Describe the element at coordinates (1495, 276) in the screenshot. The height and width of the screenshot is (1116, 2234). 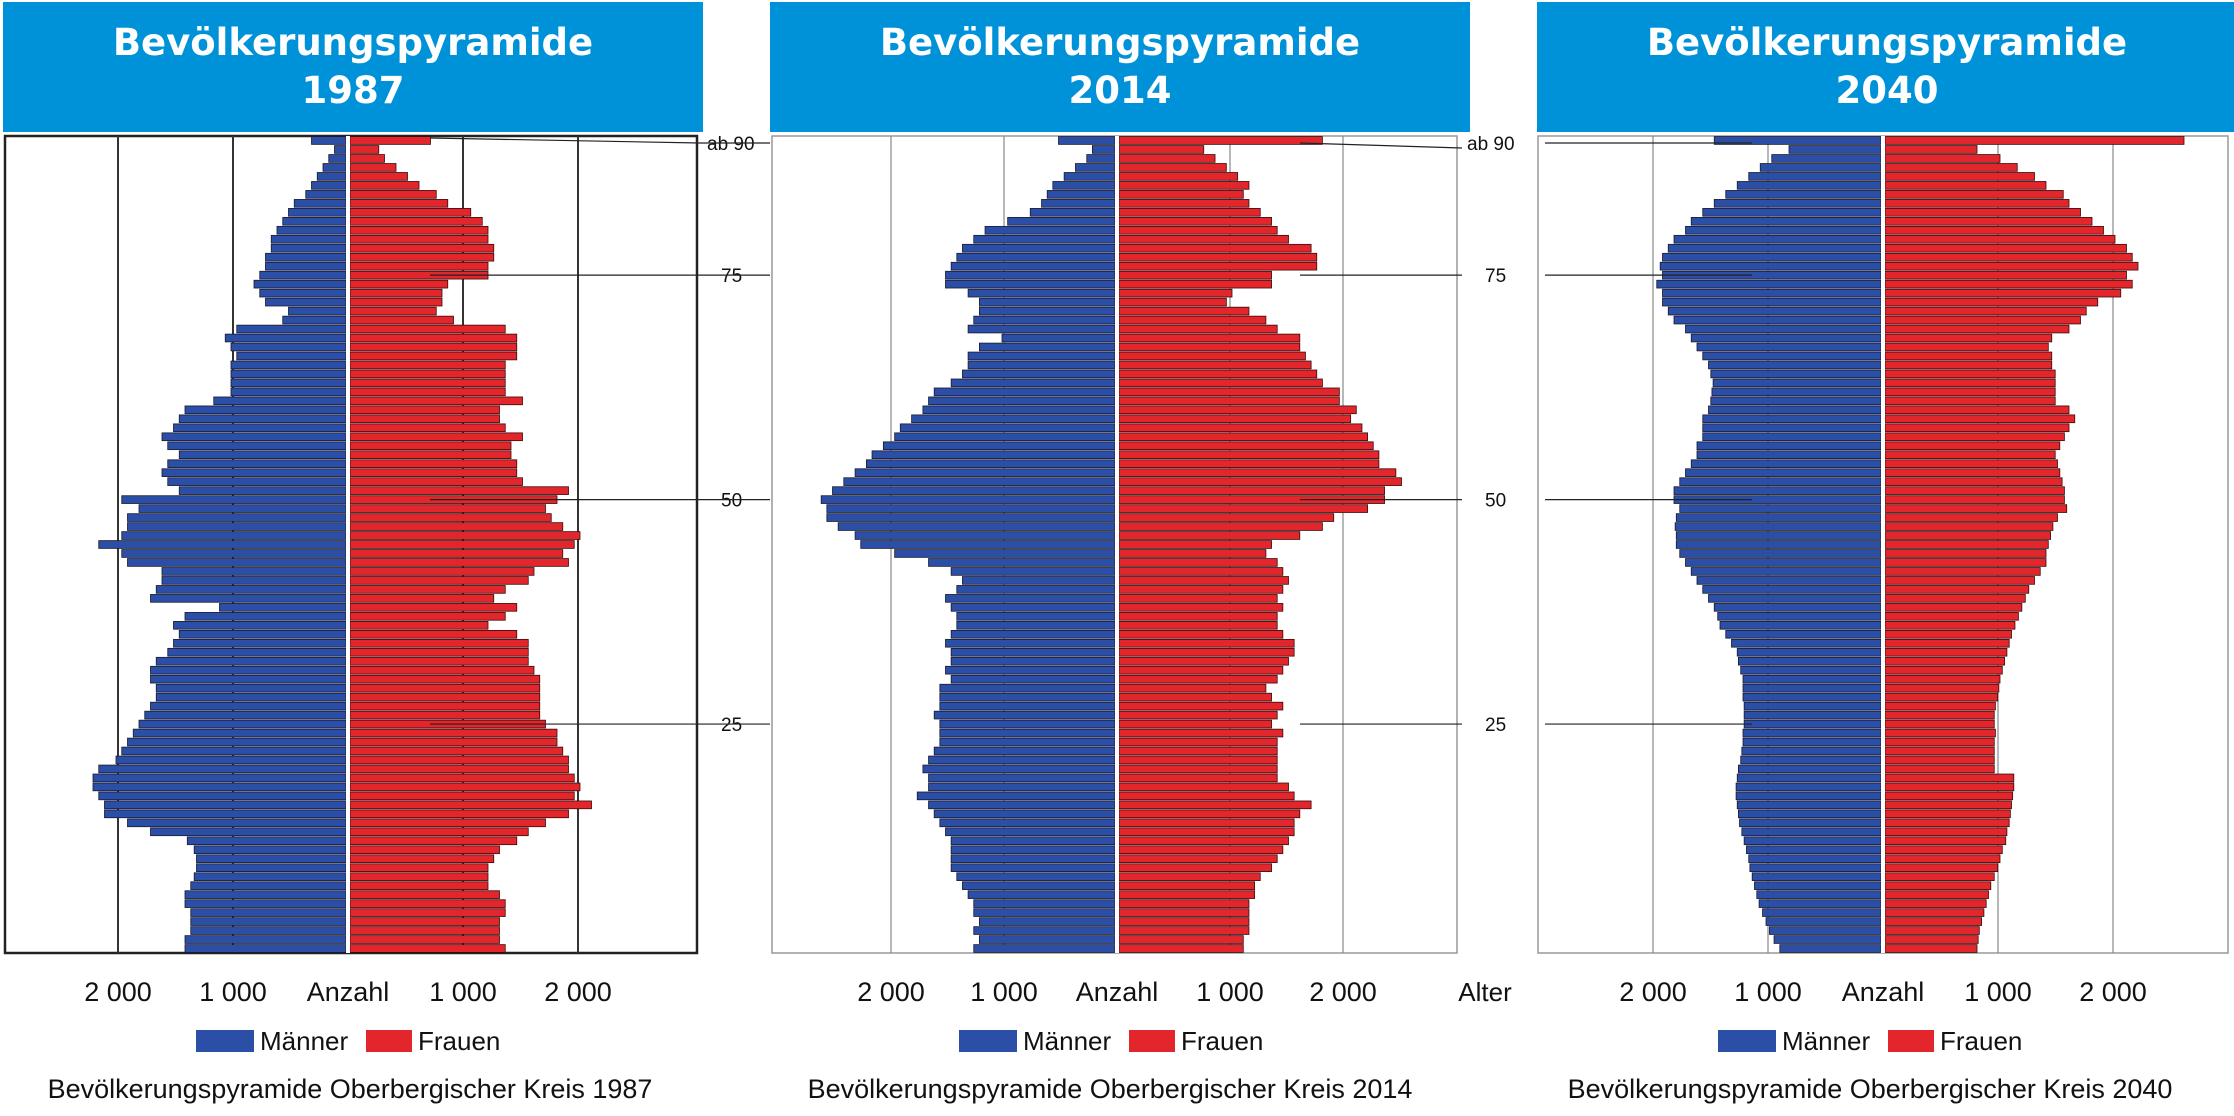
I see `age-tick-label: 75` at that location.